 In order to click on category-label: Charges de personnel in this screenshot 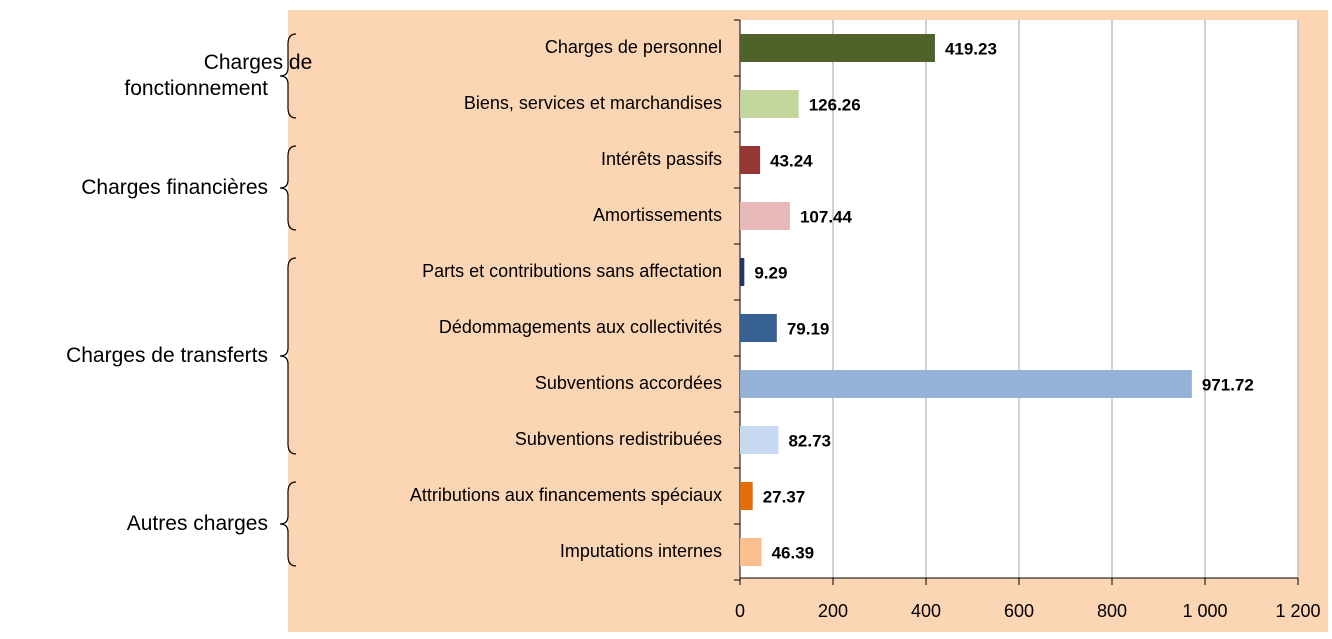, I will do `click(633, 47)`.